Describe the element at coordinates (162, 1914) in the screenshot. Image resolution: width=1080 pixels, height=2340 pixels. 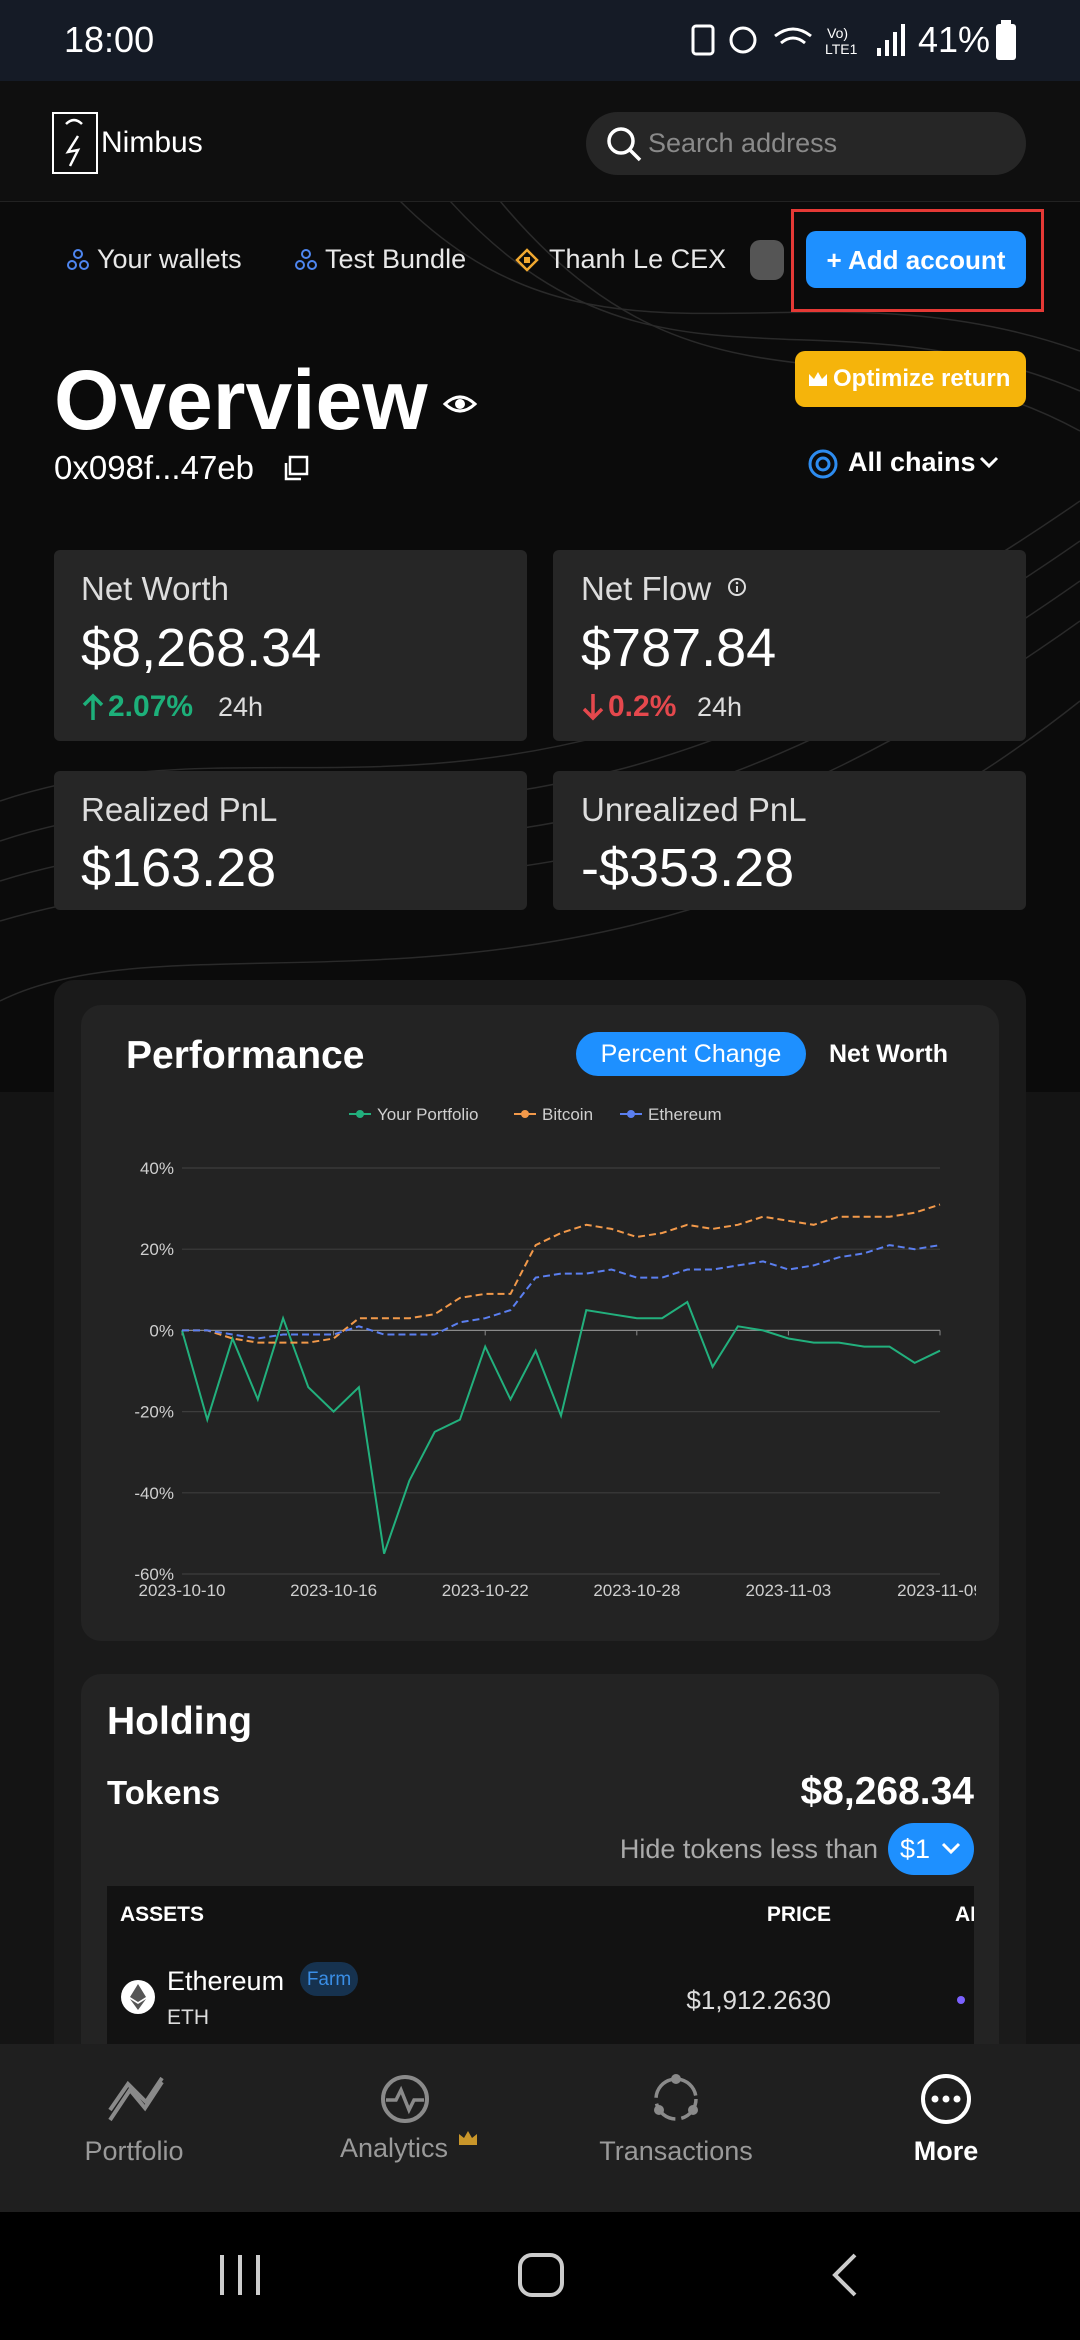
I see `column-header: ASSETS` at that location.